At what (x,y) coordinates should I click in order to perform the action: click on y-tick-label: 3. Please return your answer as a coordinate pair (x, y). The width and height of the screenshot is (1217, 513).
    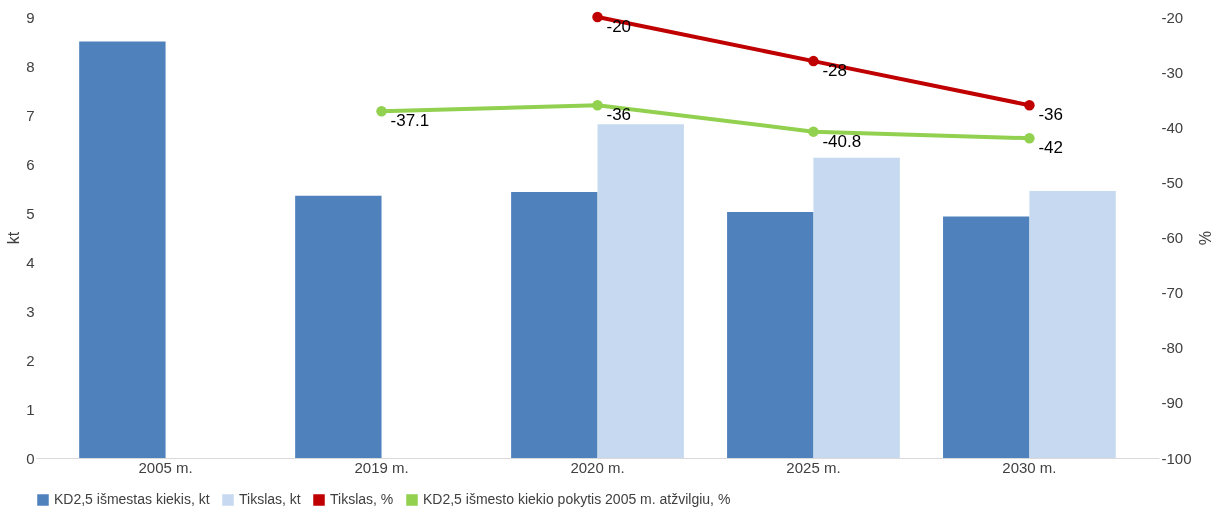
    Looking at the image, I should click on (30, 311).